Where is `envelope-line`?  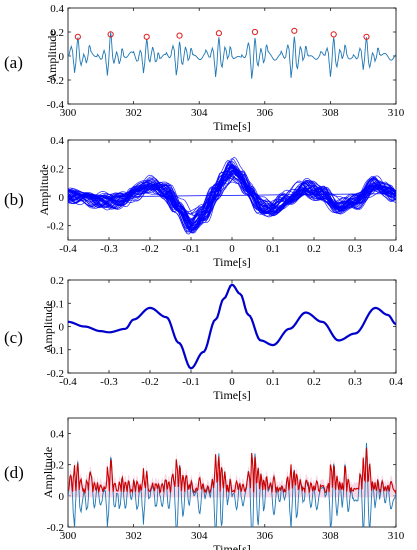 envelope-line is located at coordinates (232, 471).